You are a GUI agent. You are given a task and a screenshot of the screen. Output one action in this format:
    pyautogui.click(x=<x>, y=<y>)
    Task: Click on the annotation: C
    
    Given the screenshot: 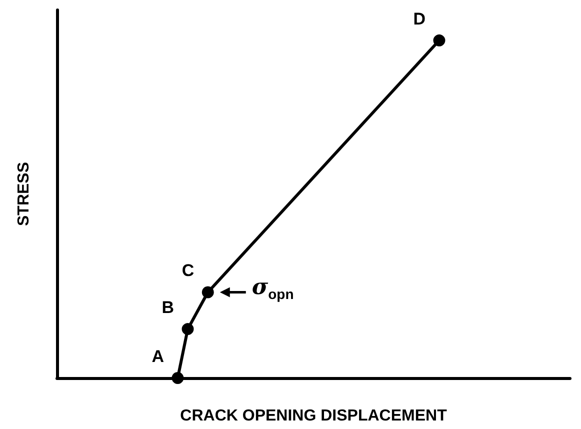 What is the action you would take?
    pyautogui.click(x=188, y=270)
    